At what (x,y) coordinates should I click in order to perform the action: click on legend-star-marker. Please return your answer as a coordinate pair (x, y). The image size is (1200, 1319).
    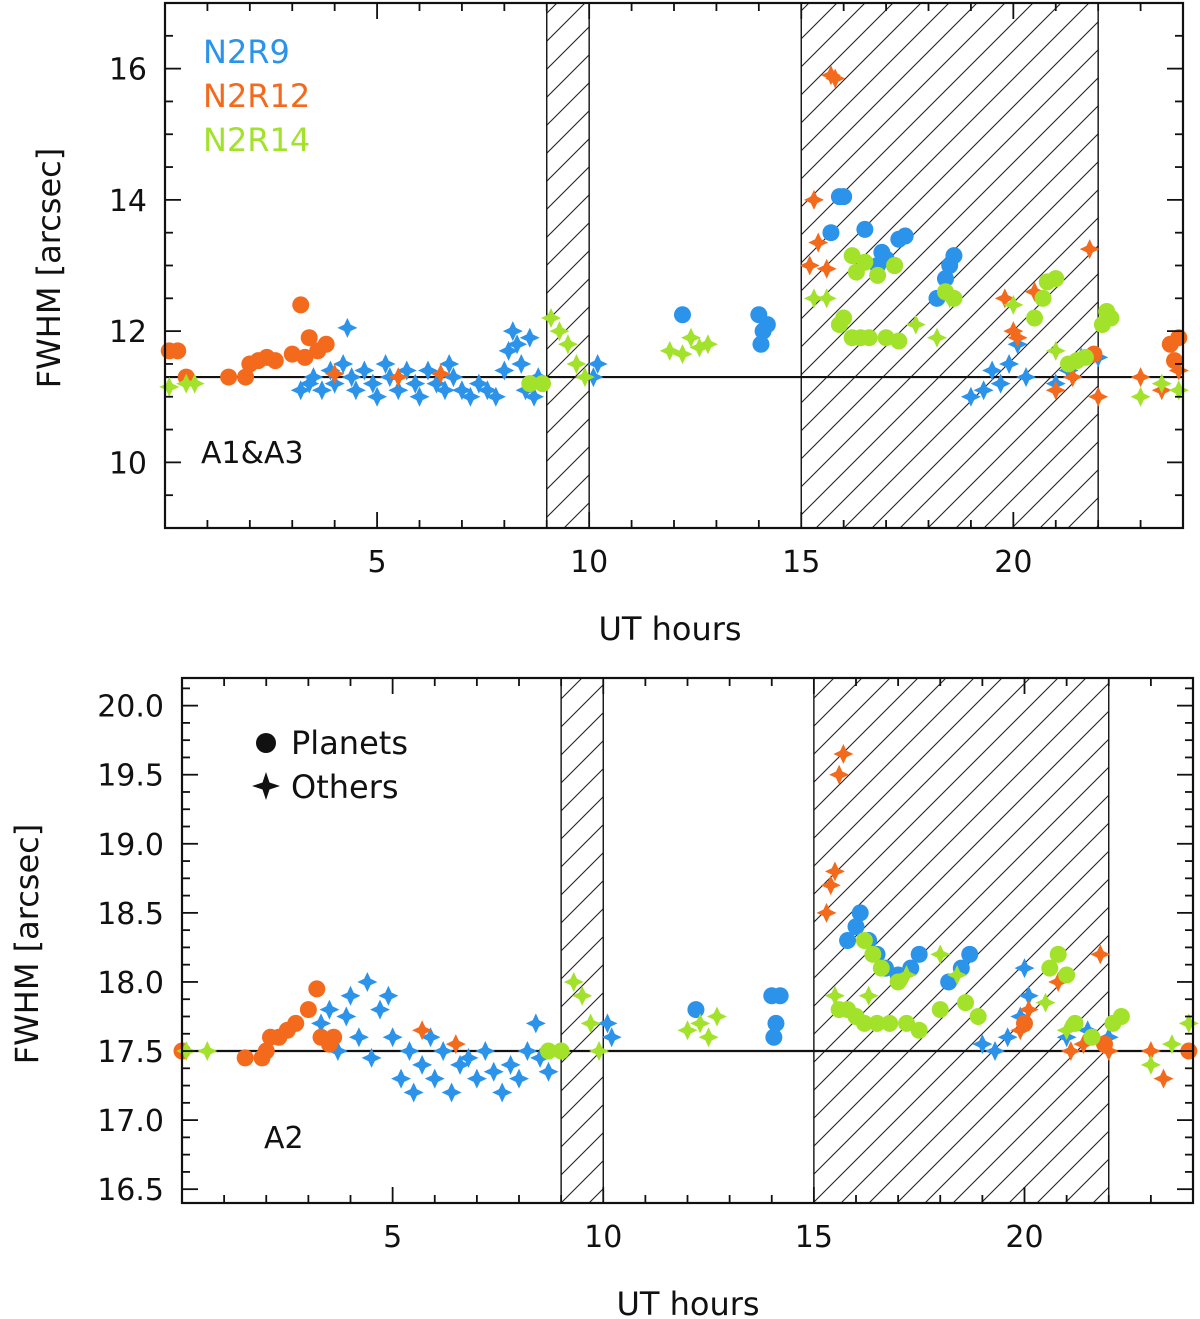
    Looking at the image, I should click on (266, 786).